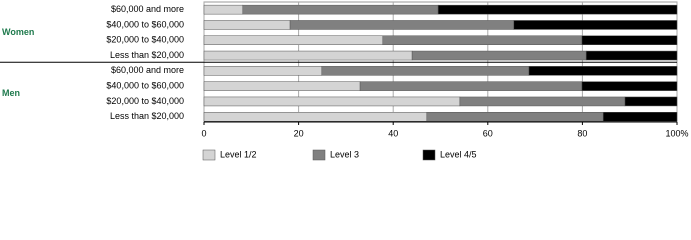 Image resolution: width=691 pixels, height=240 pixels. Describe the element at coordinates (488, 133) in the screenshot. I see `x-tick-label: 60` at that location.